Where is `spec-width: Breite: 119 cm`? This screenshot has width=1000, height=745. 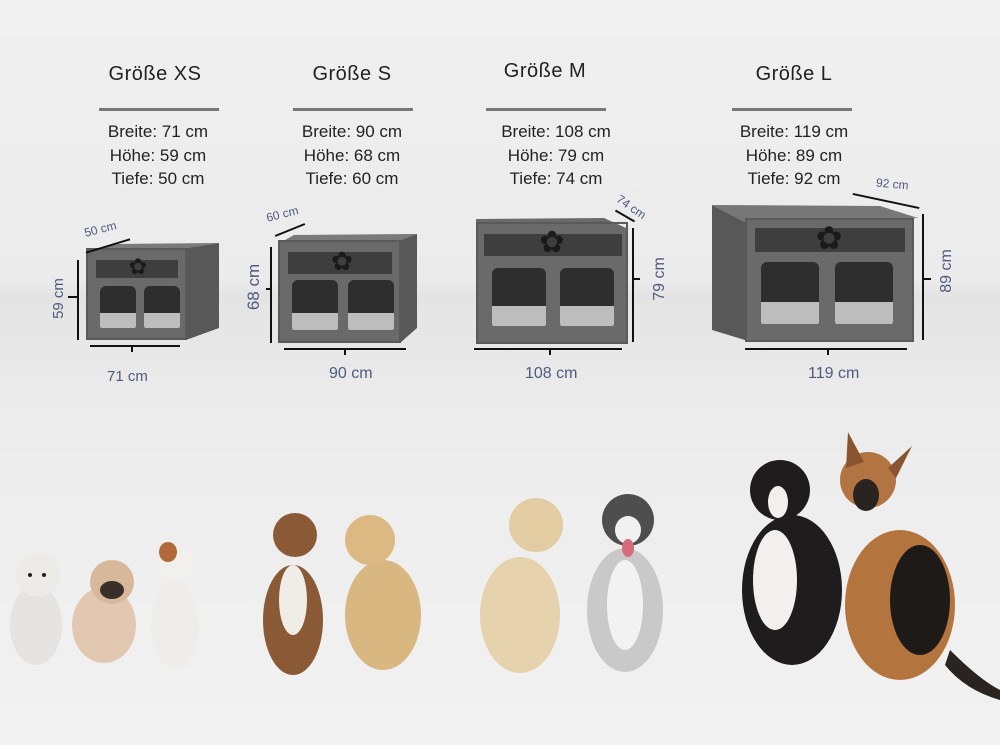 spec-width: Breite: 119 cm is located at coordinates (794, 131).